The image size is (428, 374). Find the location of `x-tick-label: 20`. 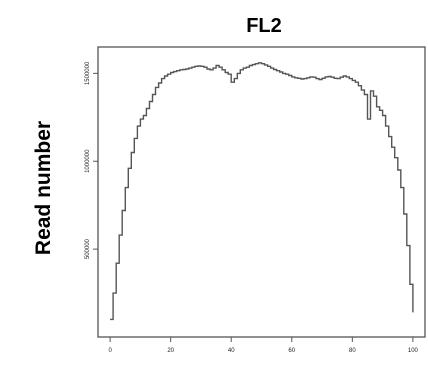

x-tick-label: 20 is located at coordinates (170, 351).